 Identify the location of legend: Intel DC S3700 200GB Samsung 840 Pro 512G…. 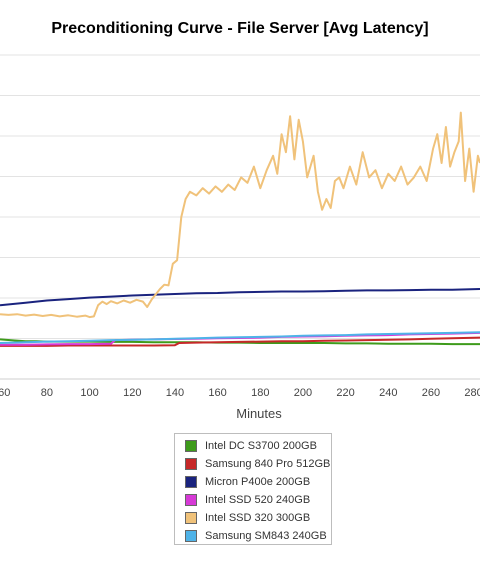
(253, 489).